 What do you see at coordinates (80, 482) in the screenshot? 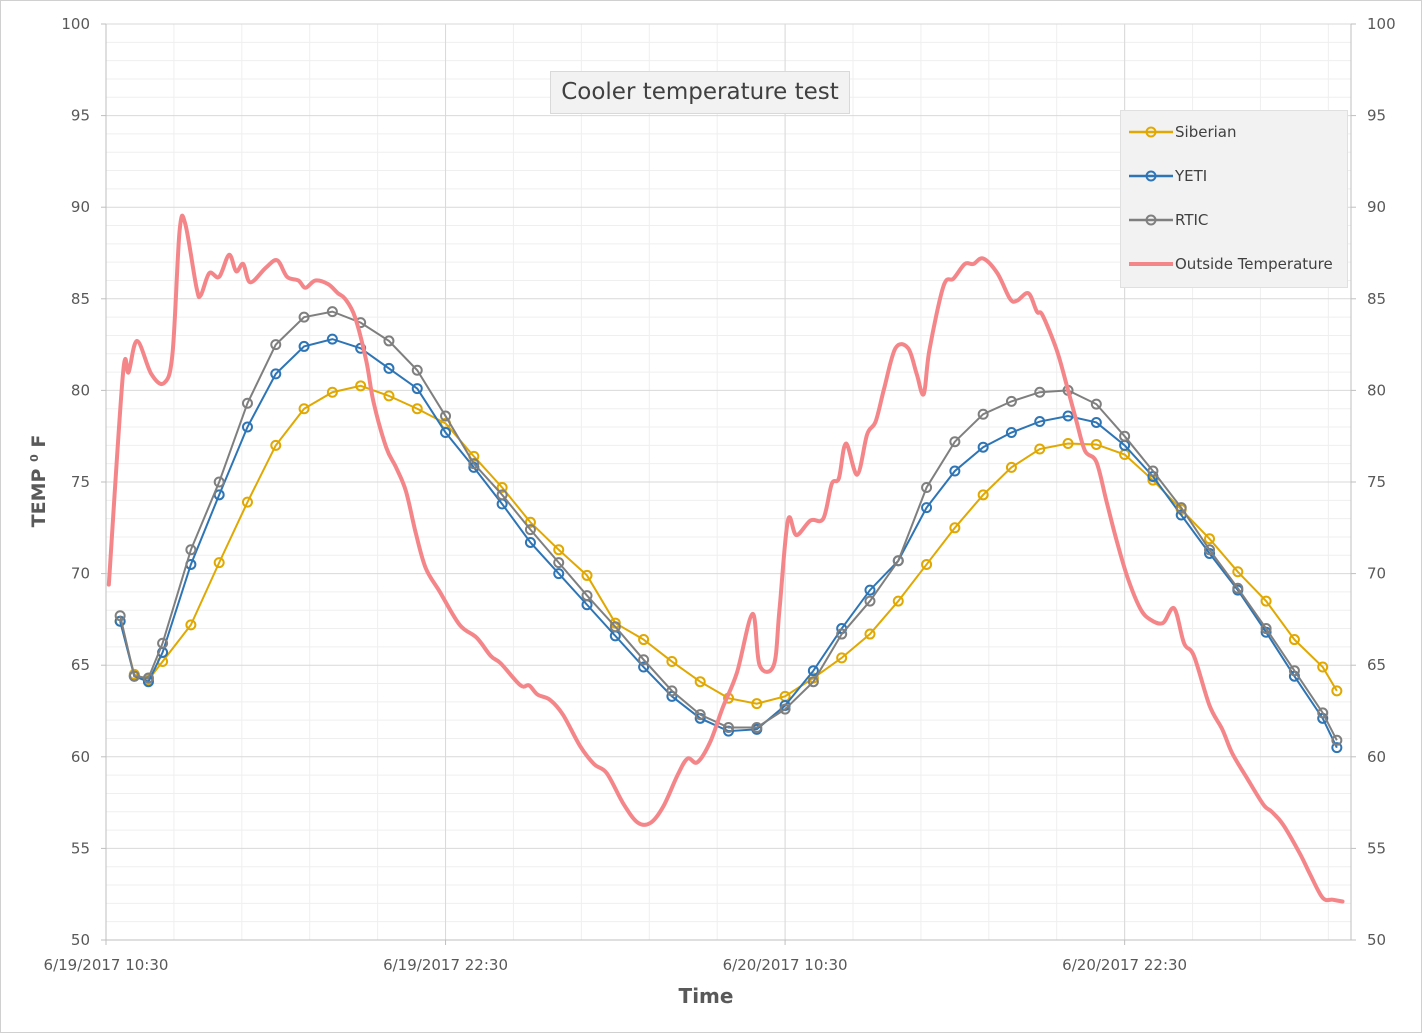
I see `y-tick-label: 75` at bounding box center [80, 482].